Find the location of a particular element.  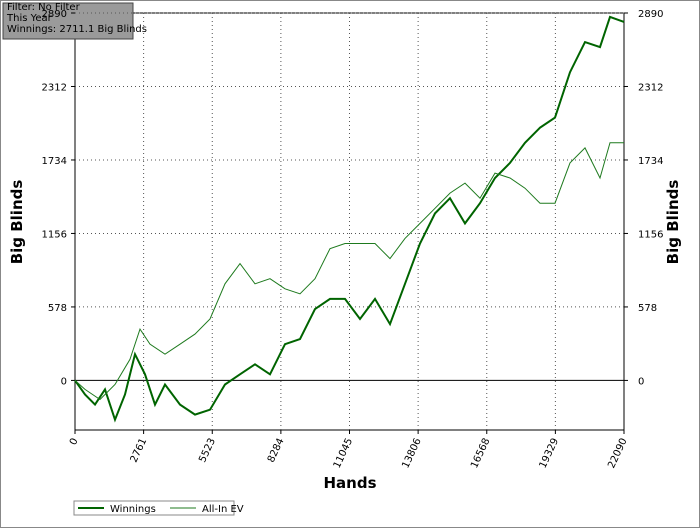

x-axis-title: Hands is located at coordinates (349, 483).